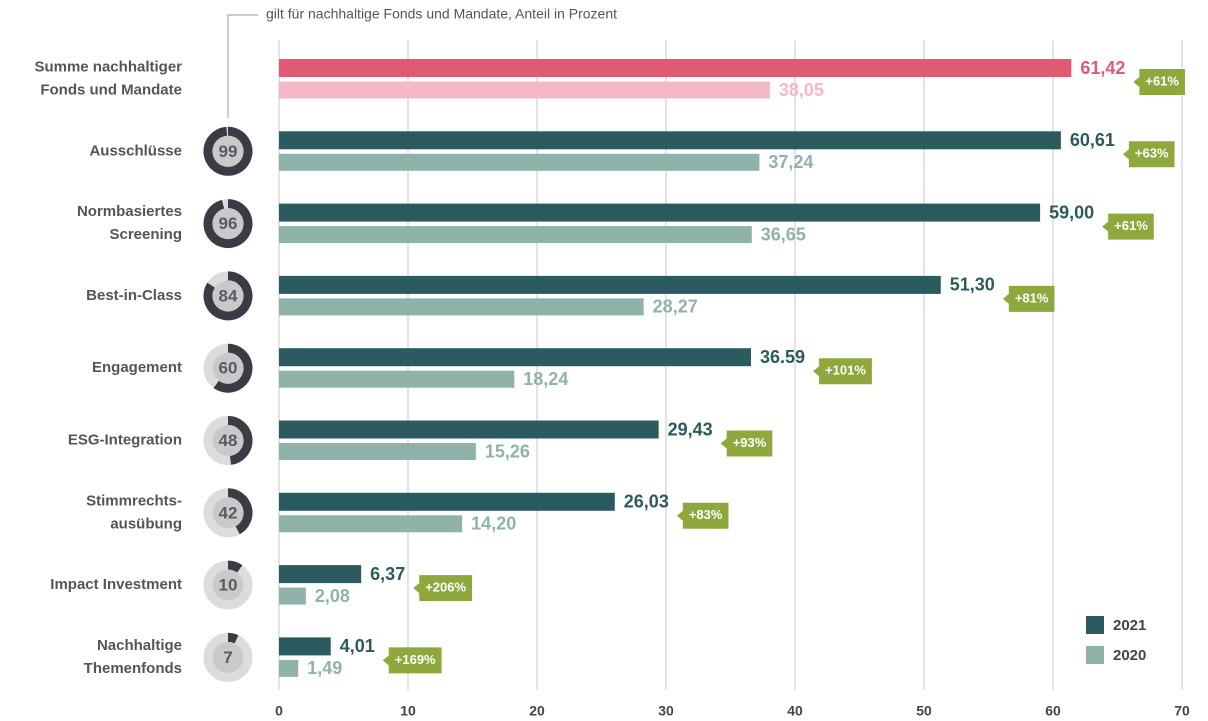 The height and width of the screenshot is (721, 1208). I want to click on x-tick-label: 70, so click(1182, 711).